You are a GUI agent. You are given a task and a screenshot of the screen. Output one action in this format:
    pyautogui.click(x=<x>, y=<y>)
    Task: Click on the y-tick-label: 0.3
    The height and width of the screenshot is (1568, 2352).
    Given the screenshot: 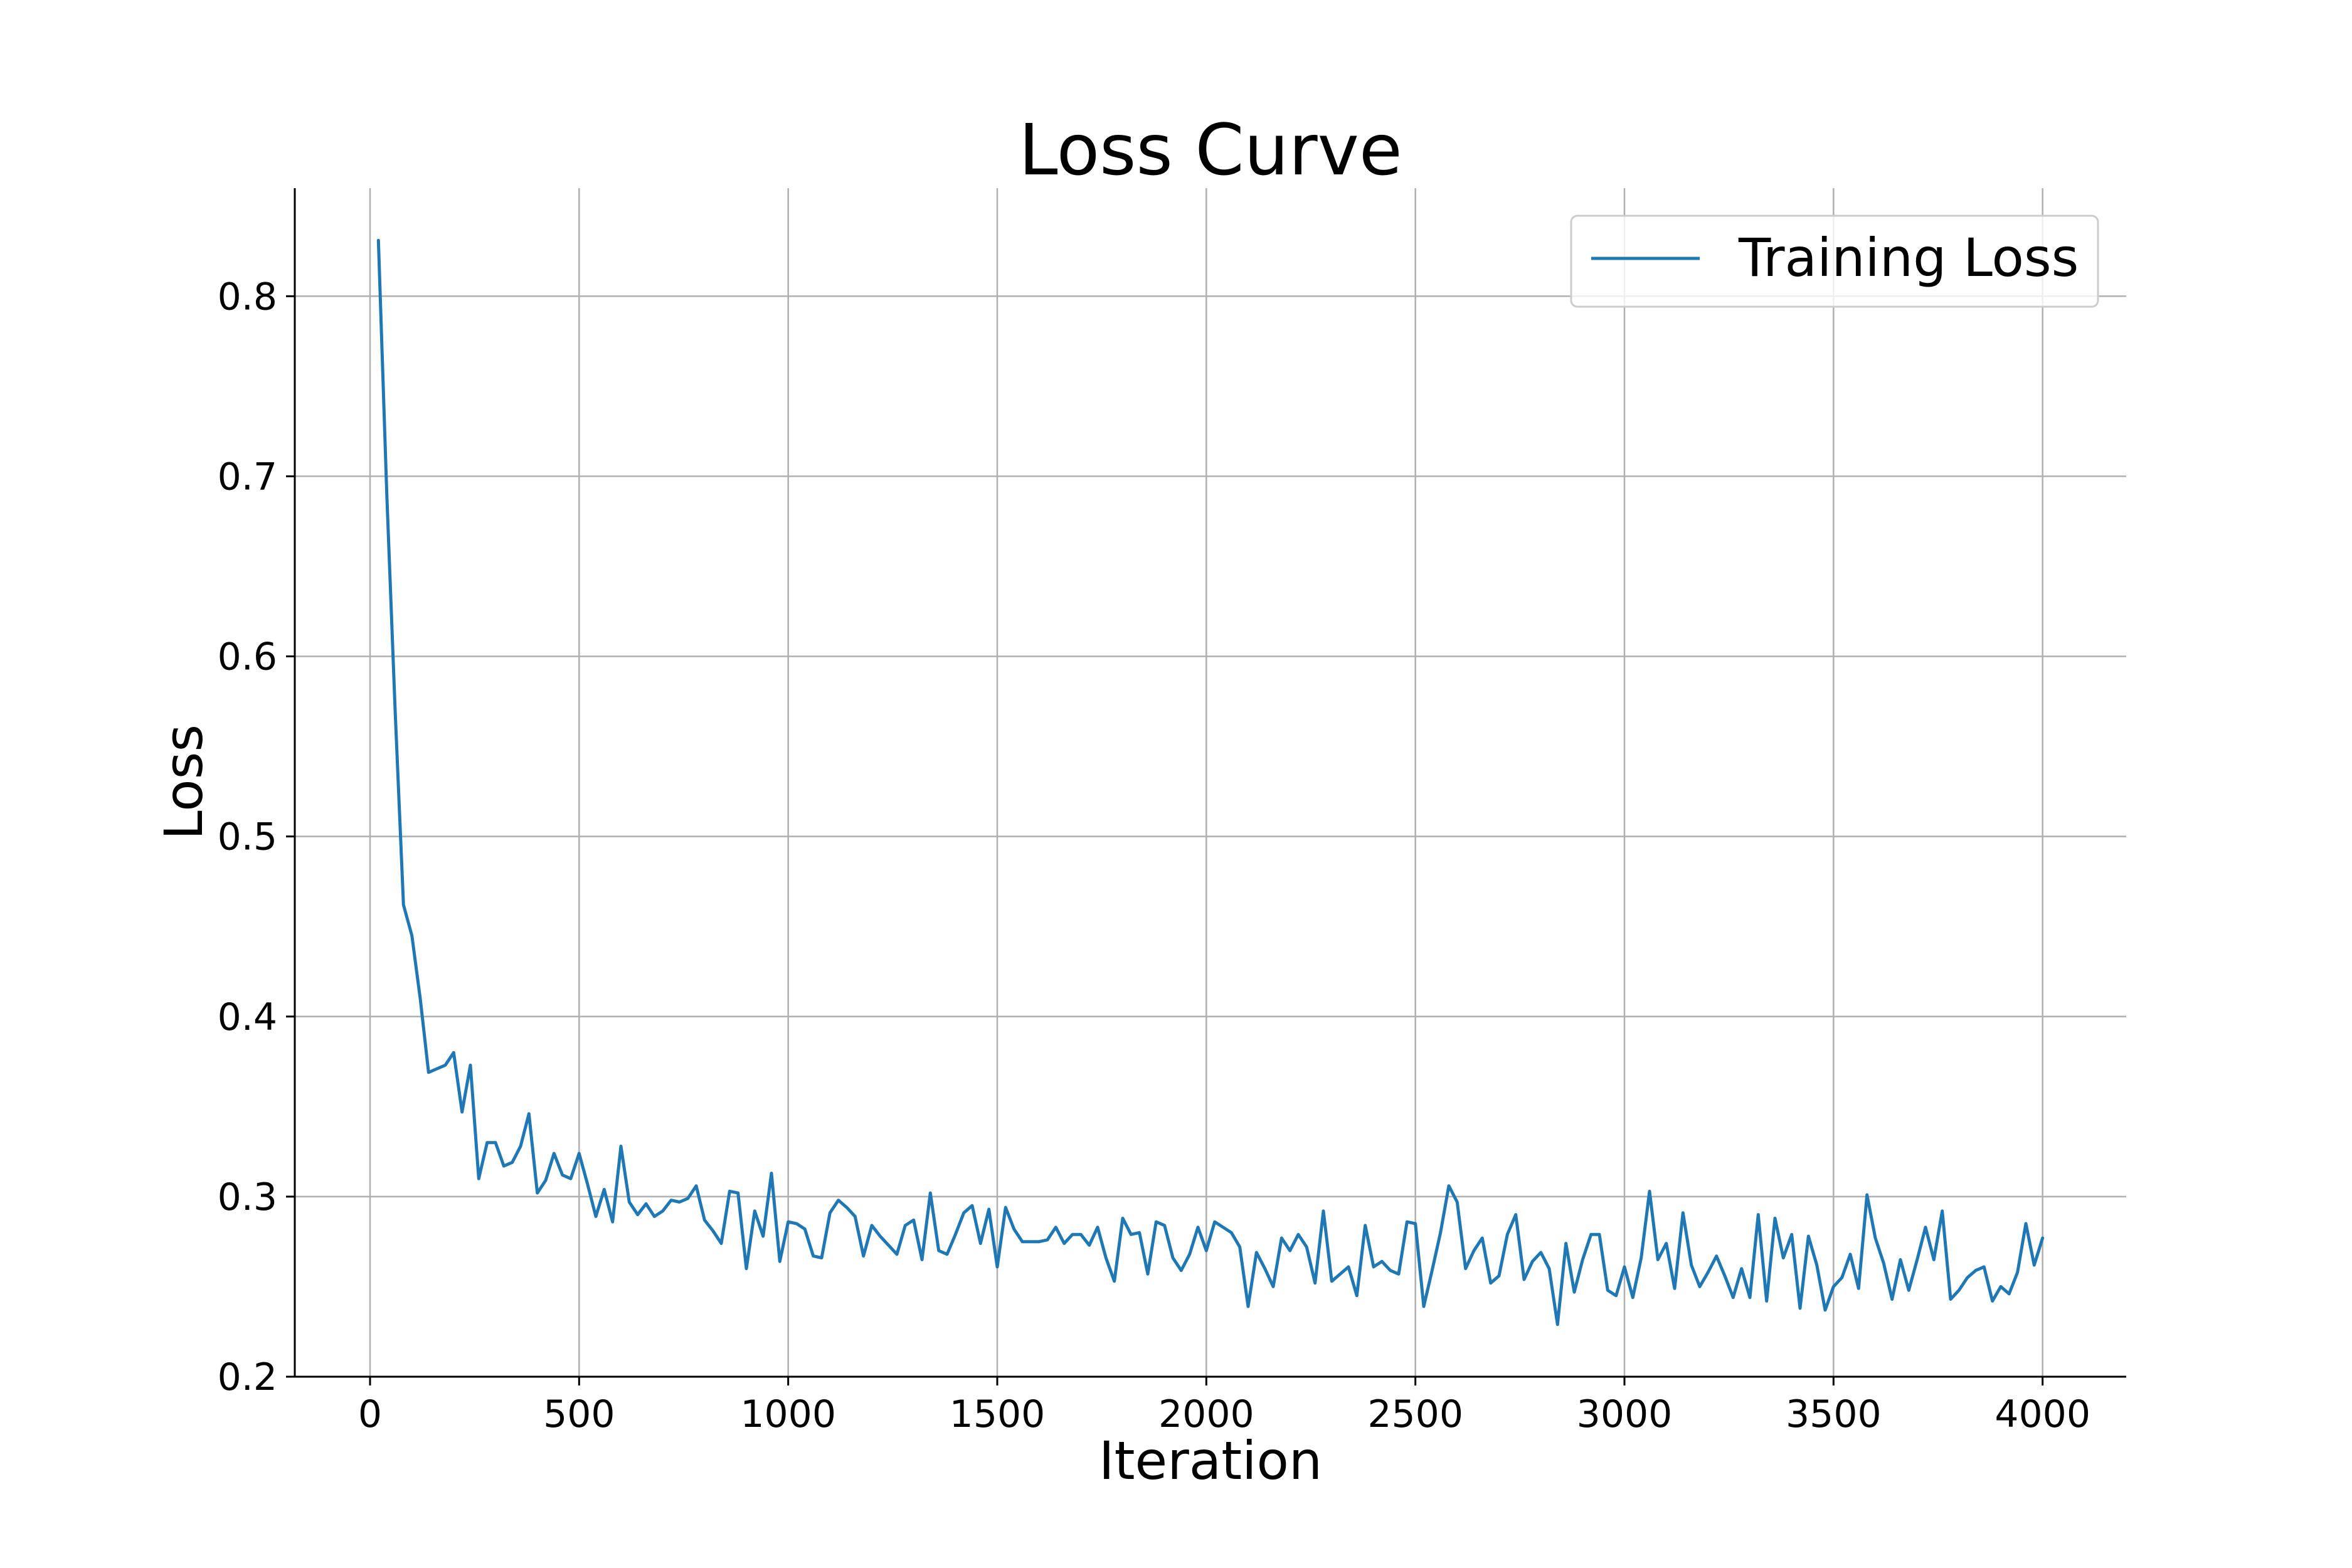 What is the action you would take?
    pyautogui.click(x=247, y=1197)
    